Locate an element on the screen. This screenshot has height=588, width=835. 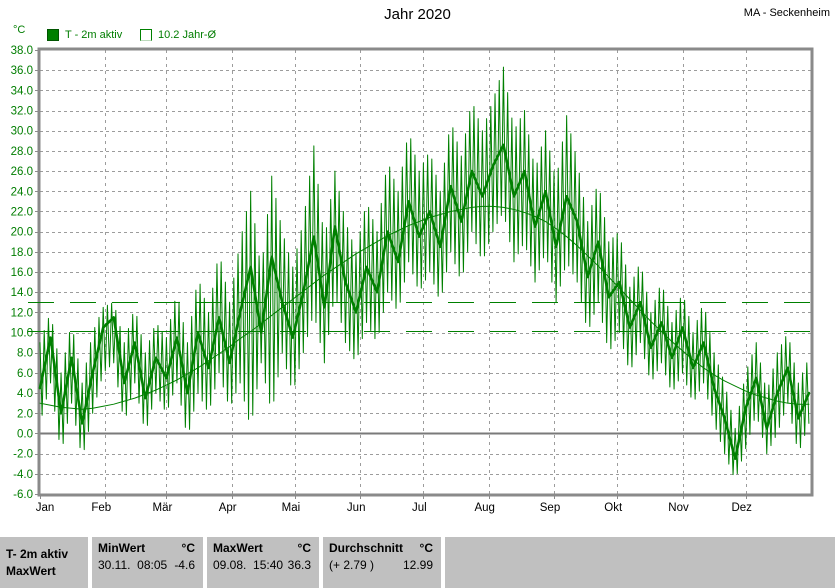
y-axis-label: 12.0 is located at coordinates (22, 313).